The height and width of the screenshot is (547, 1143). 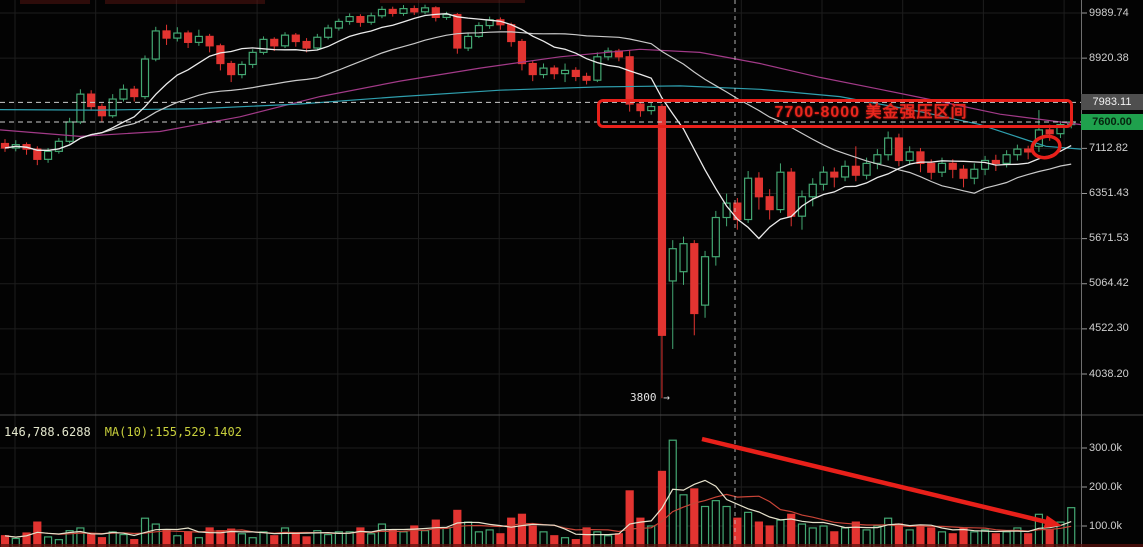 What do you see at coordinates (541, 117) in the screenshot?
I see `ma-cyan-line` at bounding box center [541, 117].